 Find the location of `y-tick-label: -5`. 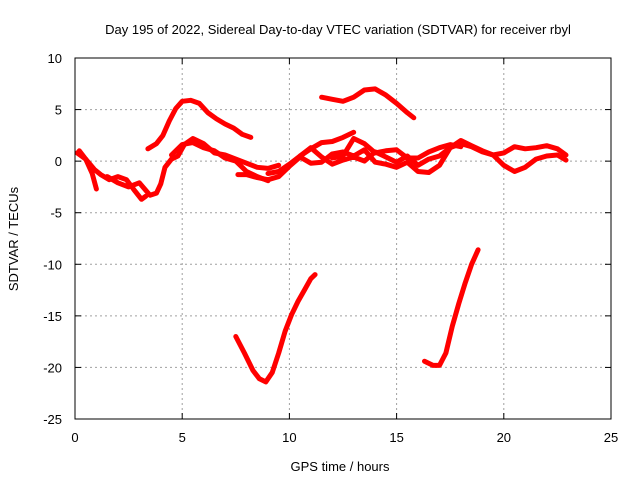

y-tick-label: -5 is located at coordinates (56, 213).